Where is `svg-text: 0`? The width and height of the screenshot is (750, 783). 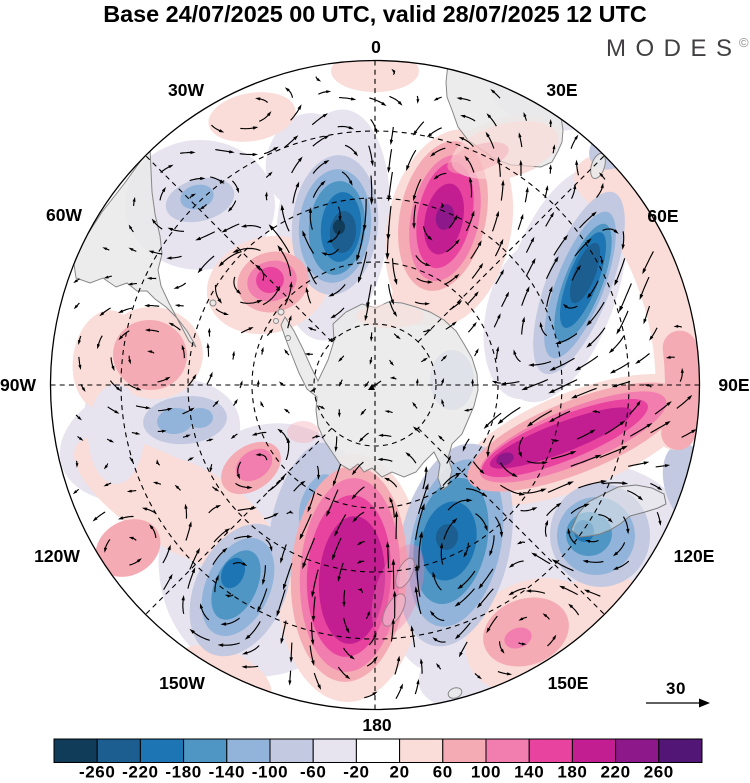 svg-text: 0 is located at coordinates (376, 47).